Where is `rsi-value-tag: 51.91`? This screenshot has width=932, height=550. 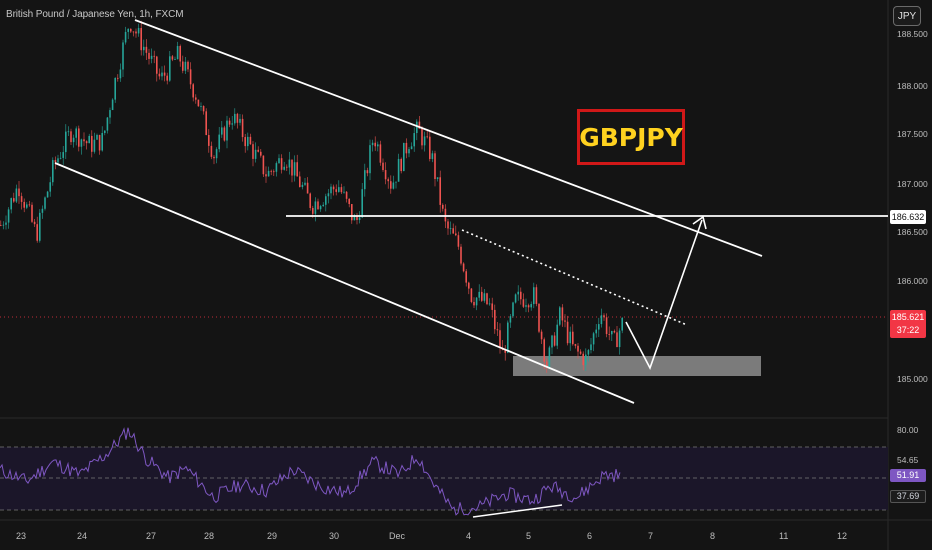 rsi-value-tag: 51.91 is located at coordinates (908, 475).